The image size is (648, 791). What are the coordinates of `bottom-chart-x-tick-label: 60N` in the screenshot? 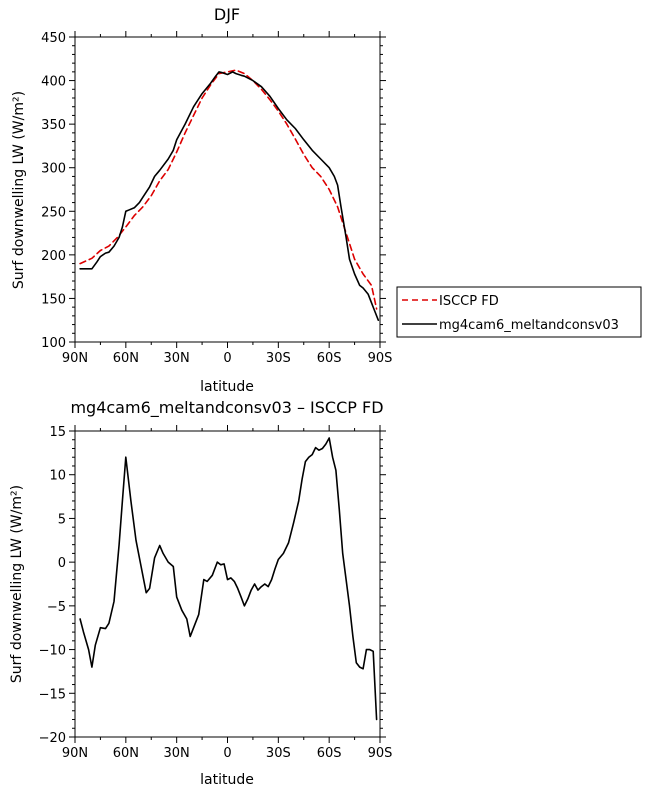 It's located at (126, 753).